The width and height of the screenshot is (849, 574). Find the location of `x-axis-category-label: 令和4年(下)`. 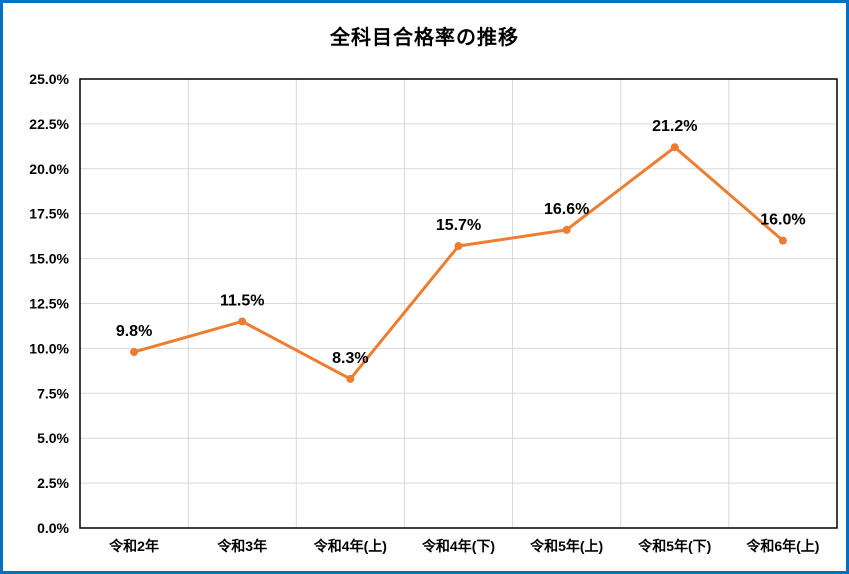

x-axis-category-label: 令和4年(下) is located at coordinates (458, 546).